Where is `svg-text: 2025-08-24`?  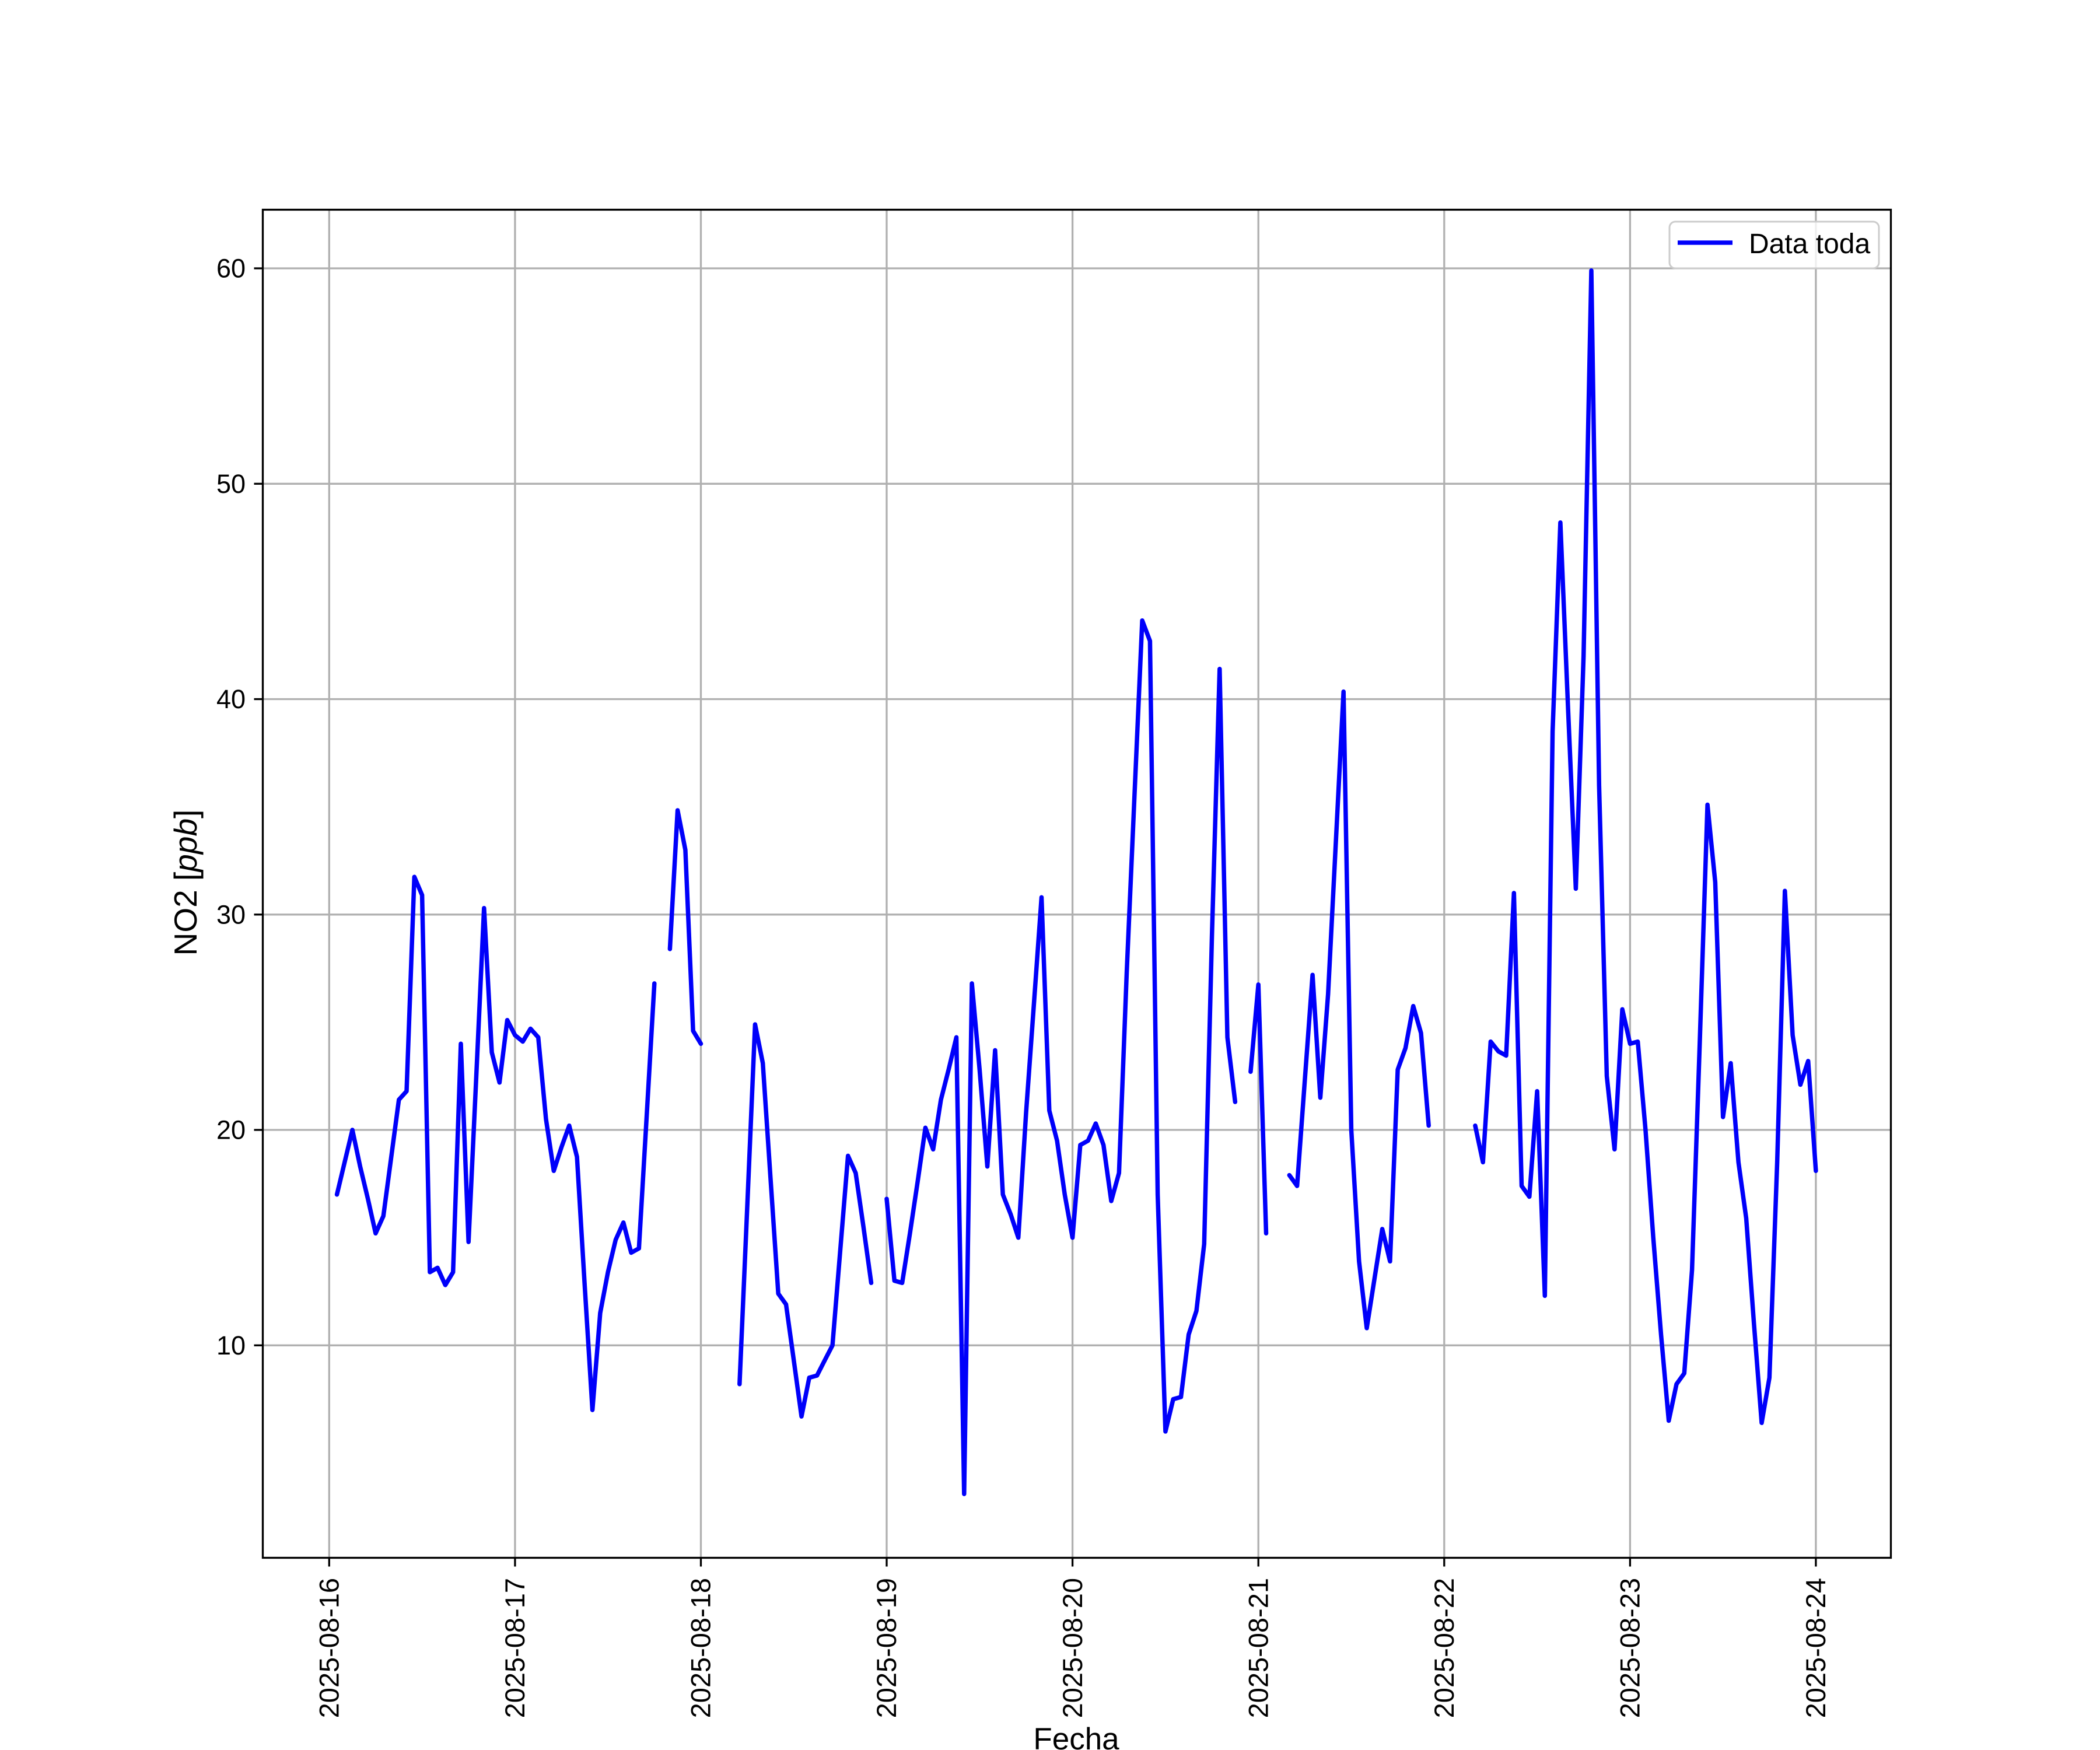
svg-text: 2025-08-24 is located at coordinates (1815, 1648).